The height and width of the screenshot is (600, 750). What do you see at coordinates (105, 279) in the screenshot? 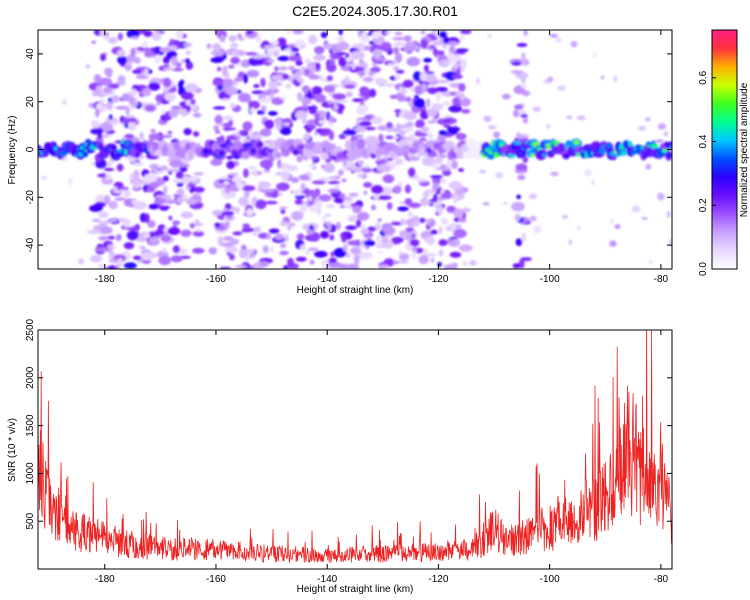
I see `spectrogram-x-tick-label: -180` at bounding box center [105, 279].